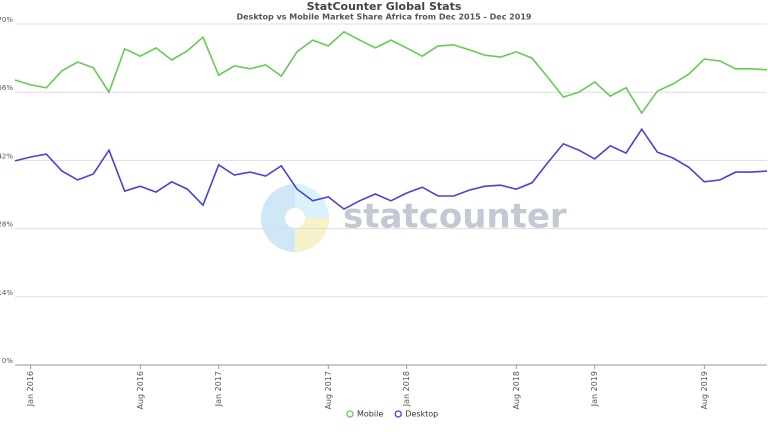  I want to click on legend-label: Desktop, so click(421, 414).